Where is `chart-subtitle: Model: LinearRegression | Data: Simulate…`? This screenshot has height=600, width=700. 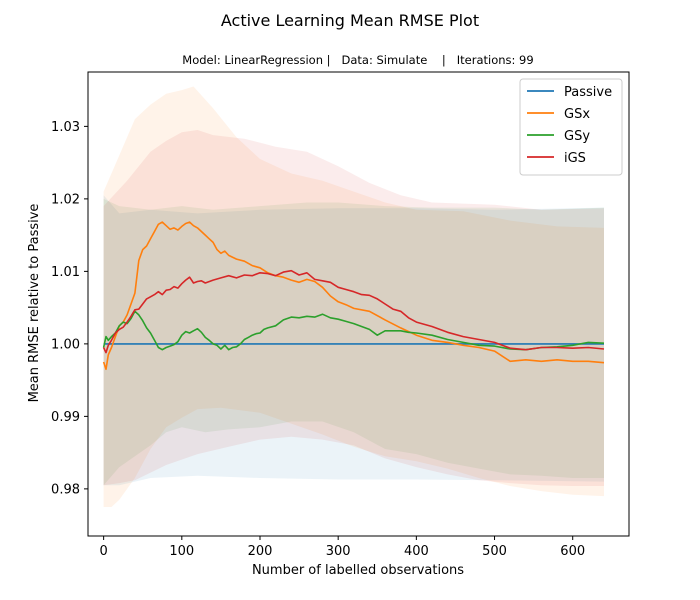
chart-subtitle: Model: LinearRegression | Data: Simulate… is located at coordinates (357, 60).